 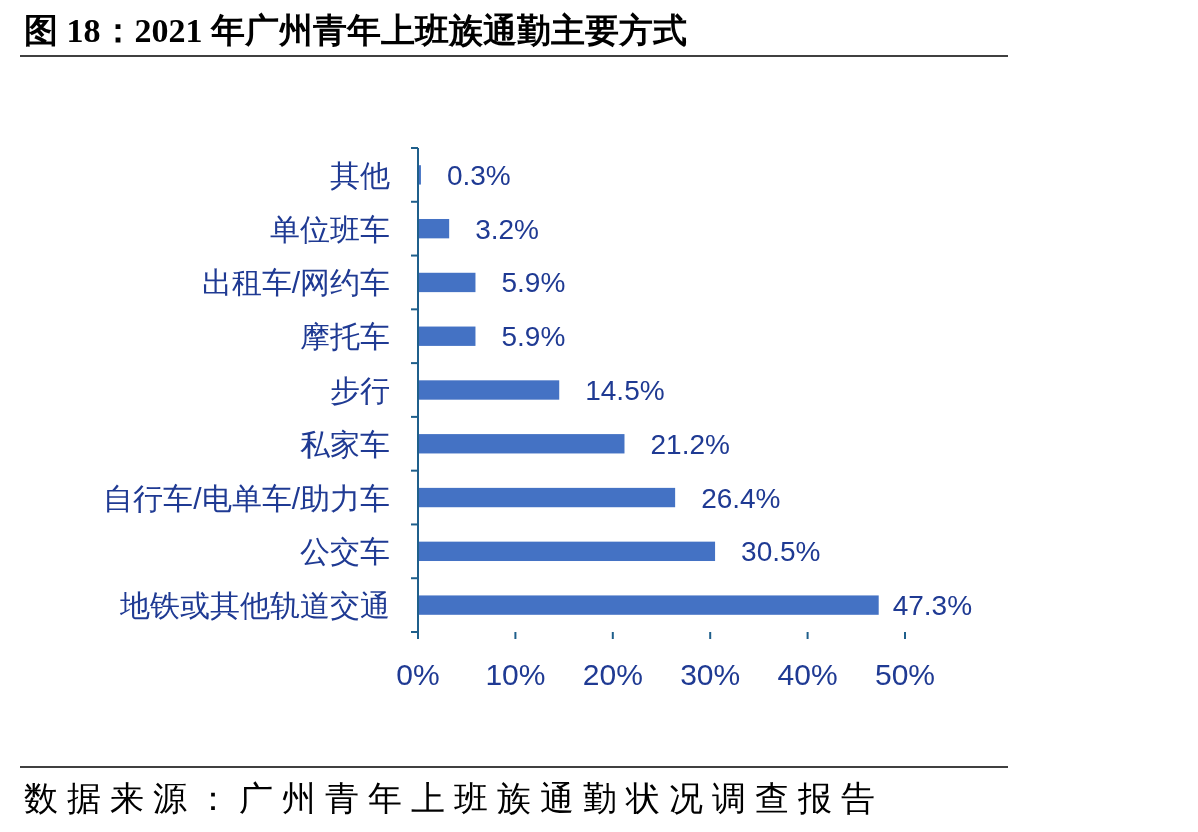 I want to click on data-label: 47.3%, so click(x=932, y=606).